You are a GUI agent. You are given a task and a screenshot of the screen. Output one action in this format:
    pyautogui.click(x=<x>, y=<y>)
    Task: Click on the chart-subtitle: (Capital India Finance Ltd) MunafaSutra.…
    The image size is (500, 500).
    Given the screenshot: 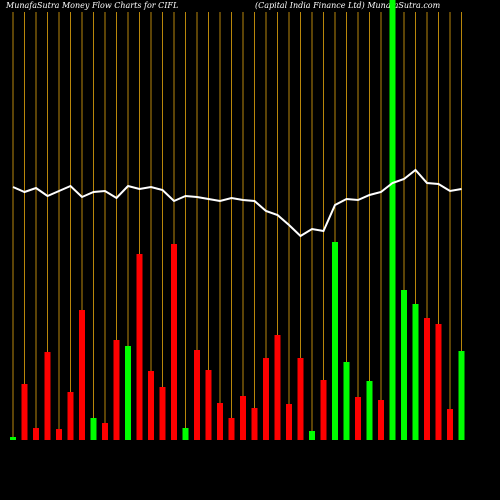 What is the action you would take?
    pyautogui.click(x=348, y=5)
    